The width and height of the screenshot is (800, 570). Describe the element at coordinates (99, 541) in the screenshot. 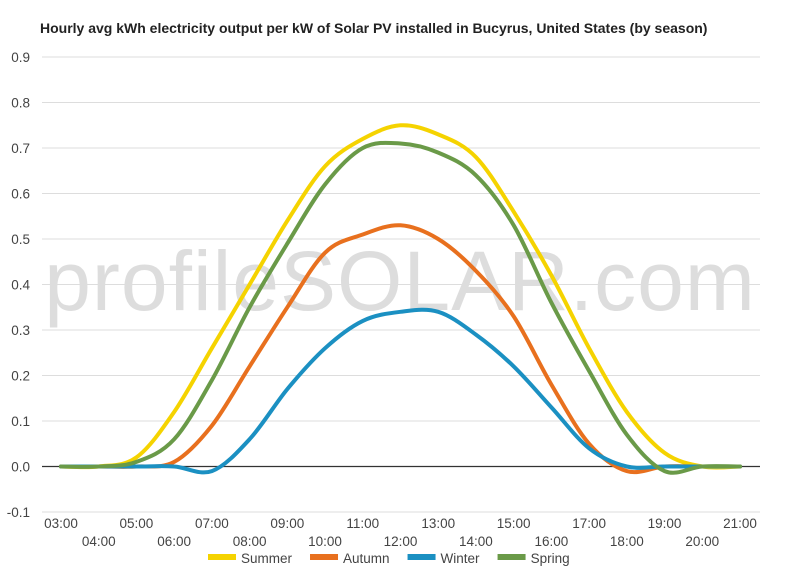

I see `x-tick-label: 04:00` at that location.